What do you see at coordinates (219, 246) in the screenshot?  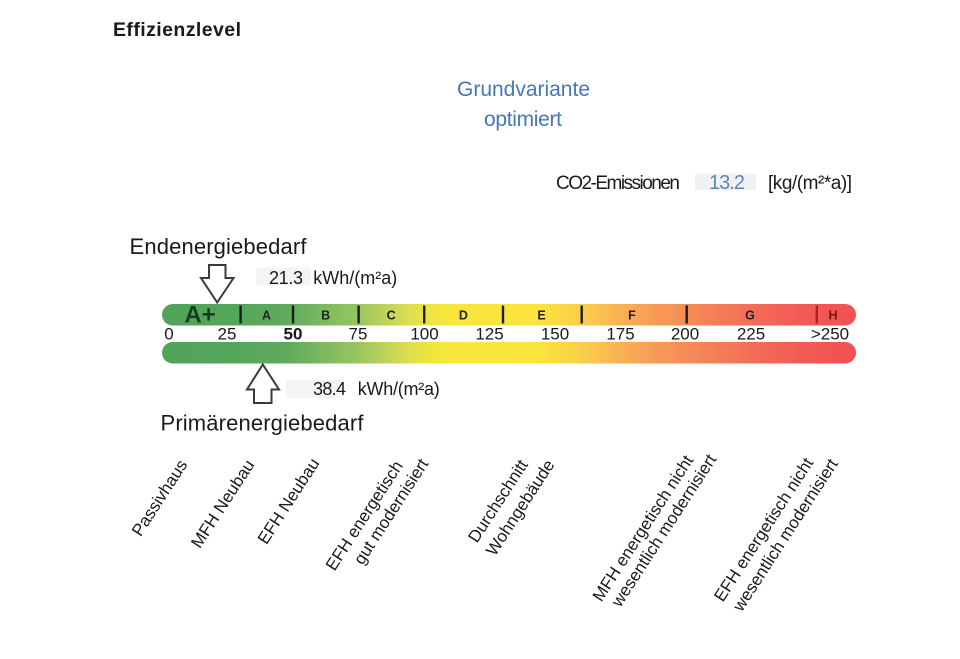 I see `svg-text: Endenergiebedarf` at bounding box center [219, 246].